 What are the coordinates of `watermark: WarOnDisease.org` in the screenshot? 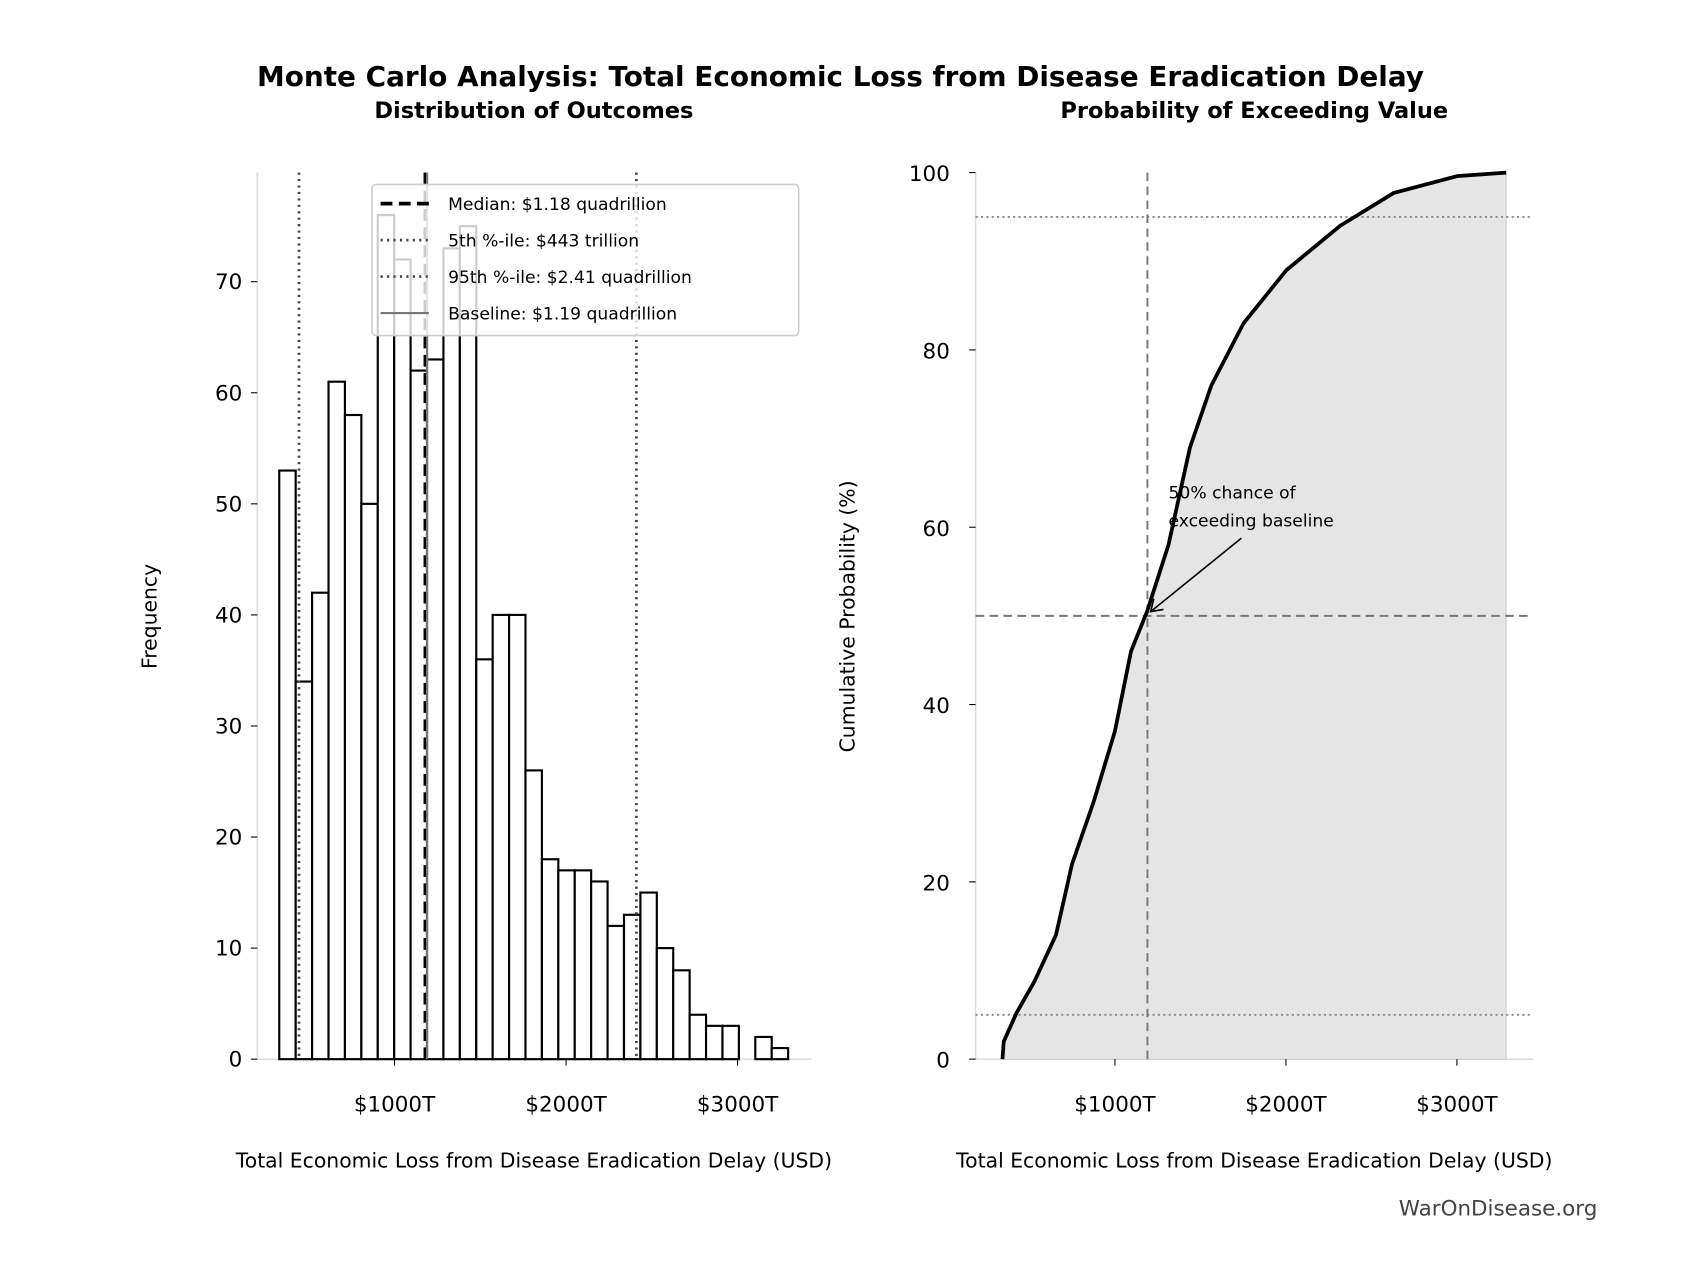 It's located at (1498, 1209).